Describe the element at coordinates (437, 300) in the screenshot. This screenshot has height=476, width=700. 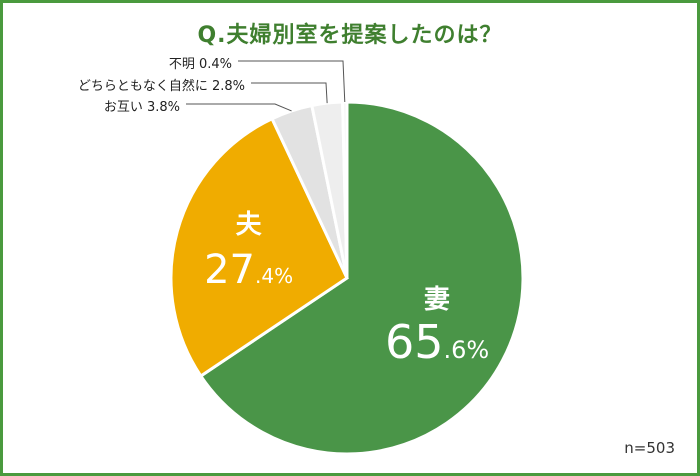
I see `slice-label-1: 妻` at that location.